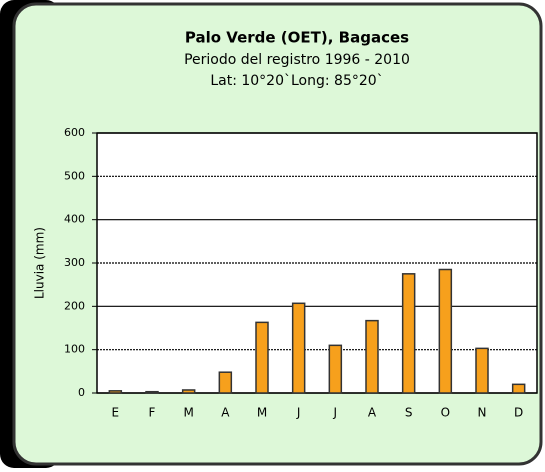 Image resolution: width=545 pixels, height=472 pixels. What do you see at coordinates (482, 413) in the screenshot?
I see `x-tick-label: N` at bounding box center [482, 413].